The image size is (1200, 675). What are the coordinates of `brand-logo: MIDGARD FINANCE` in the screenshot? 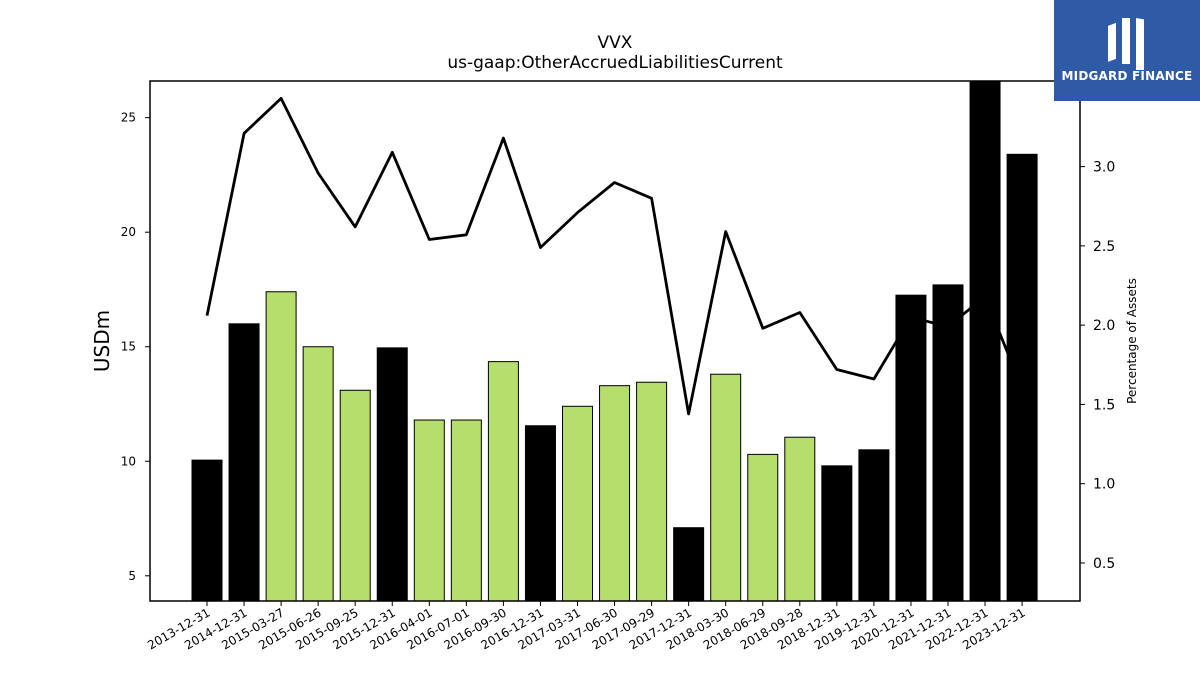 It's located at (1127, 50).